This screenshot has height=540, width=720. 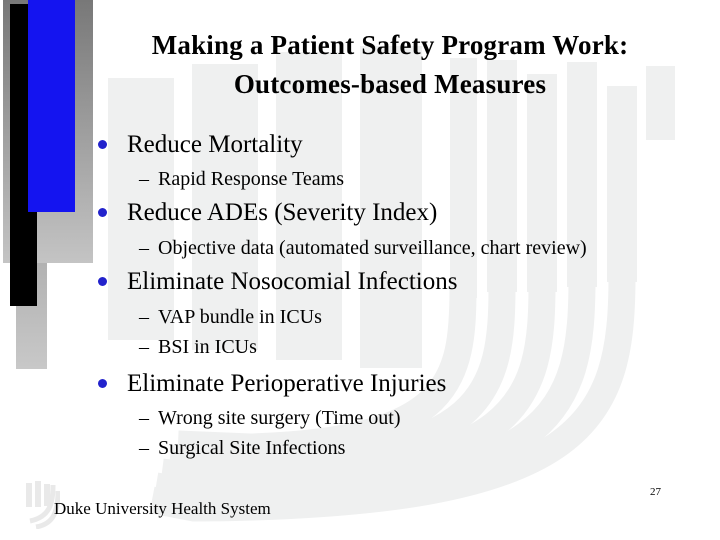 What do you see at coordinates (398, 145) in the screenshot?
I see `bullet-item: Reduce Mortality` at bounding box center [398, 145].